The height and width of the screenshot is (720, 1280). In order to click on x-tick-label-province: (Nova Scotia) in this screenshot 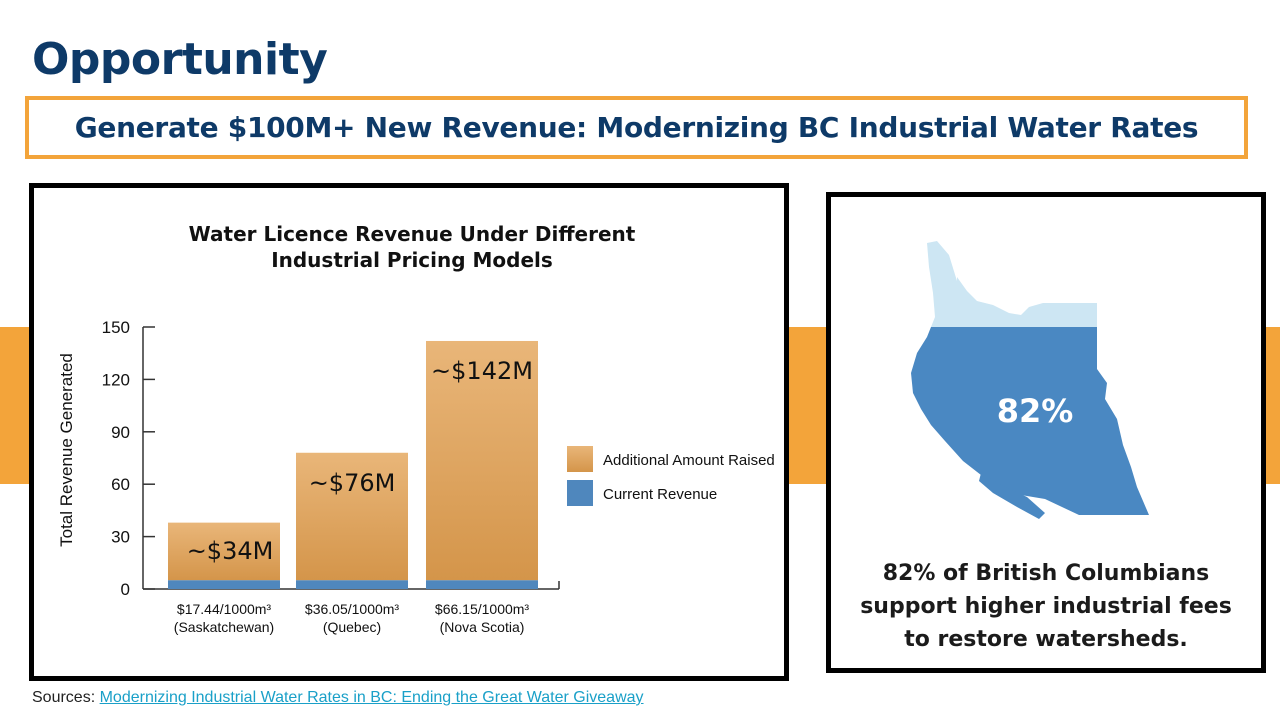, I will do `click(482, 627)`.